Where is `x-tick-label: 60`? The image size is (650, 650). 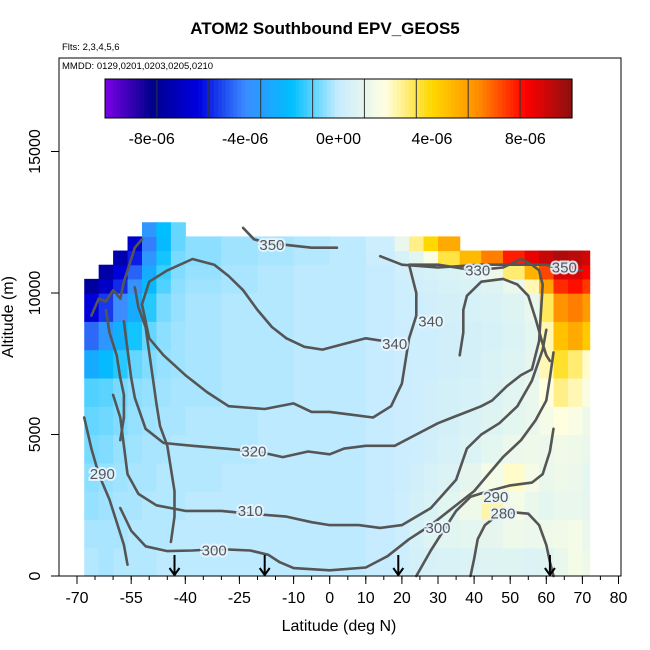
x-tick-label: 60 is located at coordinates (546, 598).